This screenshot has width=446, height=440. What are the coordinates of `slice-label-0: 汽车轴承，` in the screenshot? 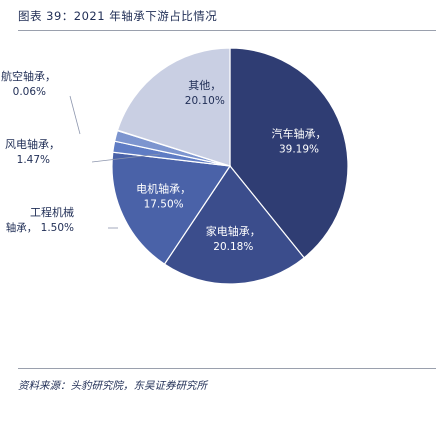 It's located at (299, 134).